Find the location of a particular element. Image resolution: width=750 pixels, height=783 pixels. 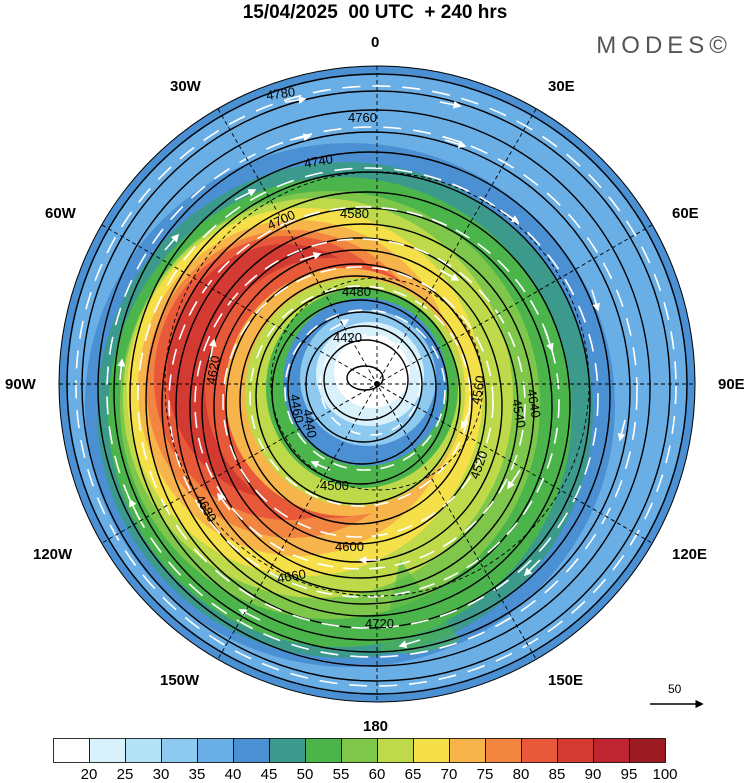

colorbar-tick-label: 20 is located at coordinates (89, 774).